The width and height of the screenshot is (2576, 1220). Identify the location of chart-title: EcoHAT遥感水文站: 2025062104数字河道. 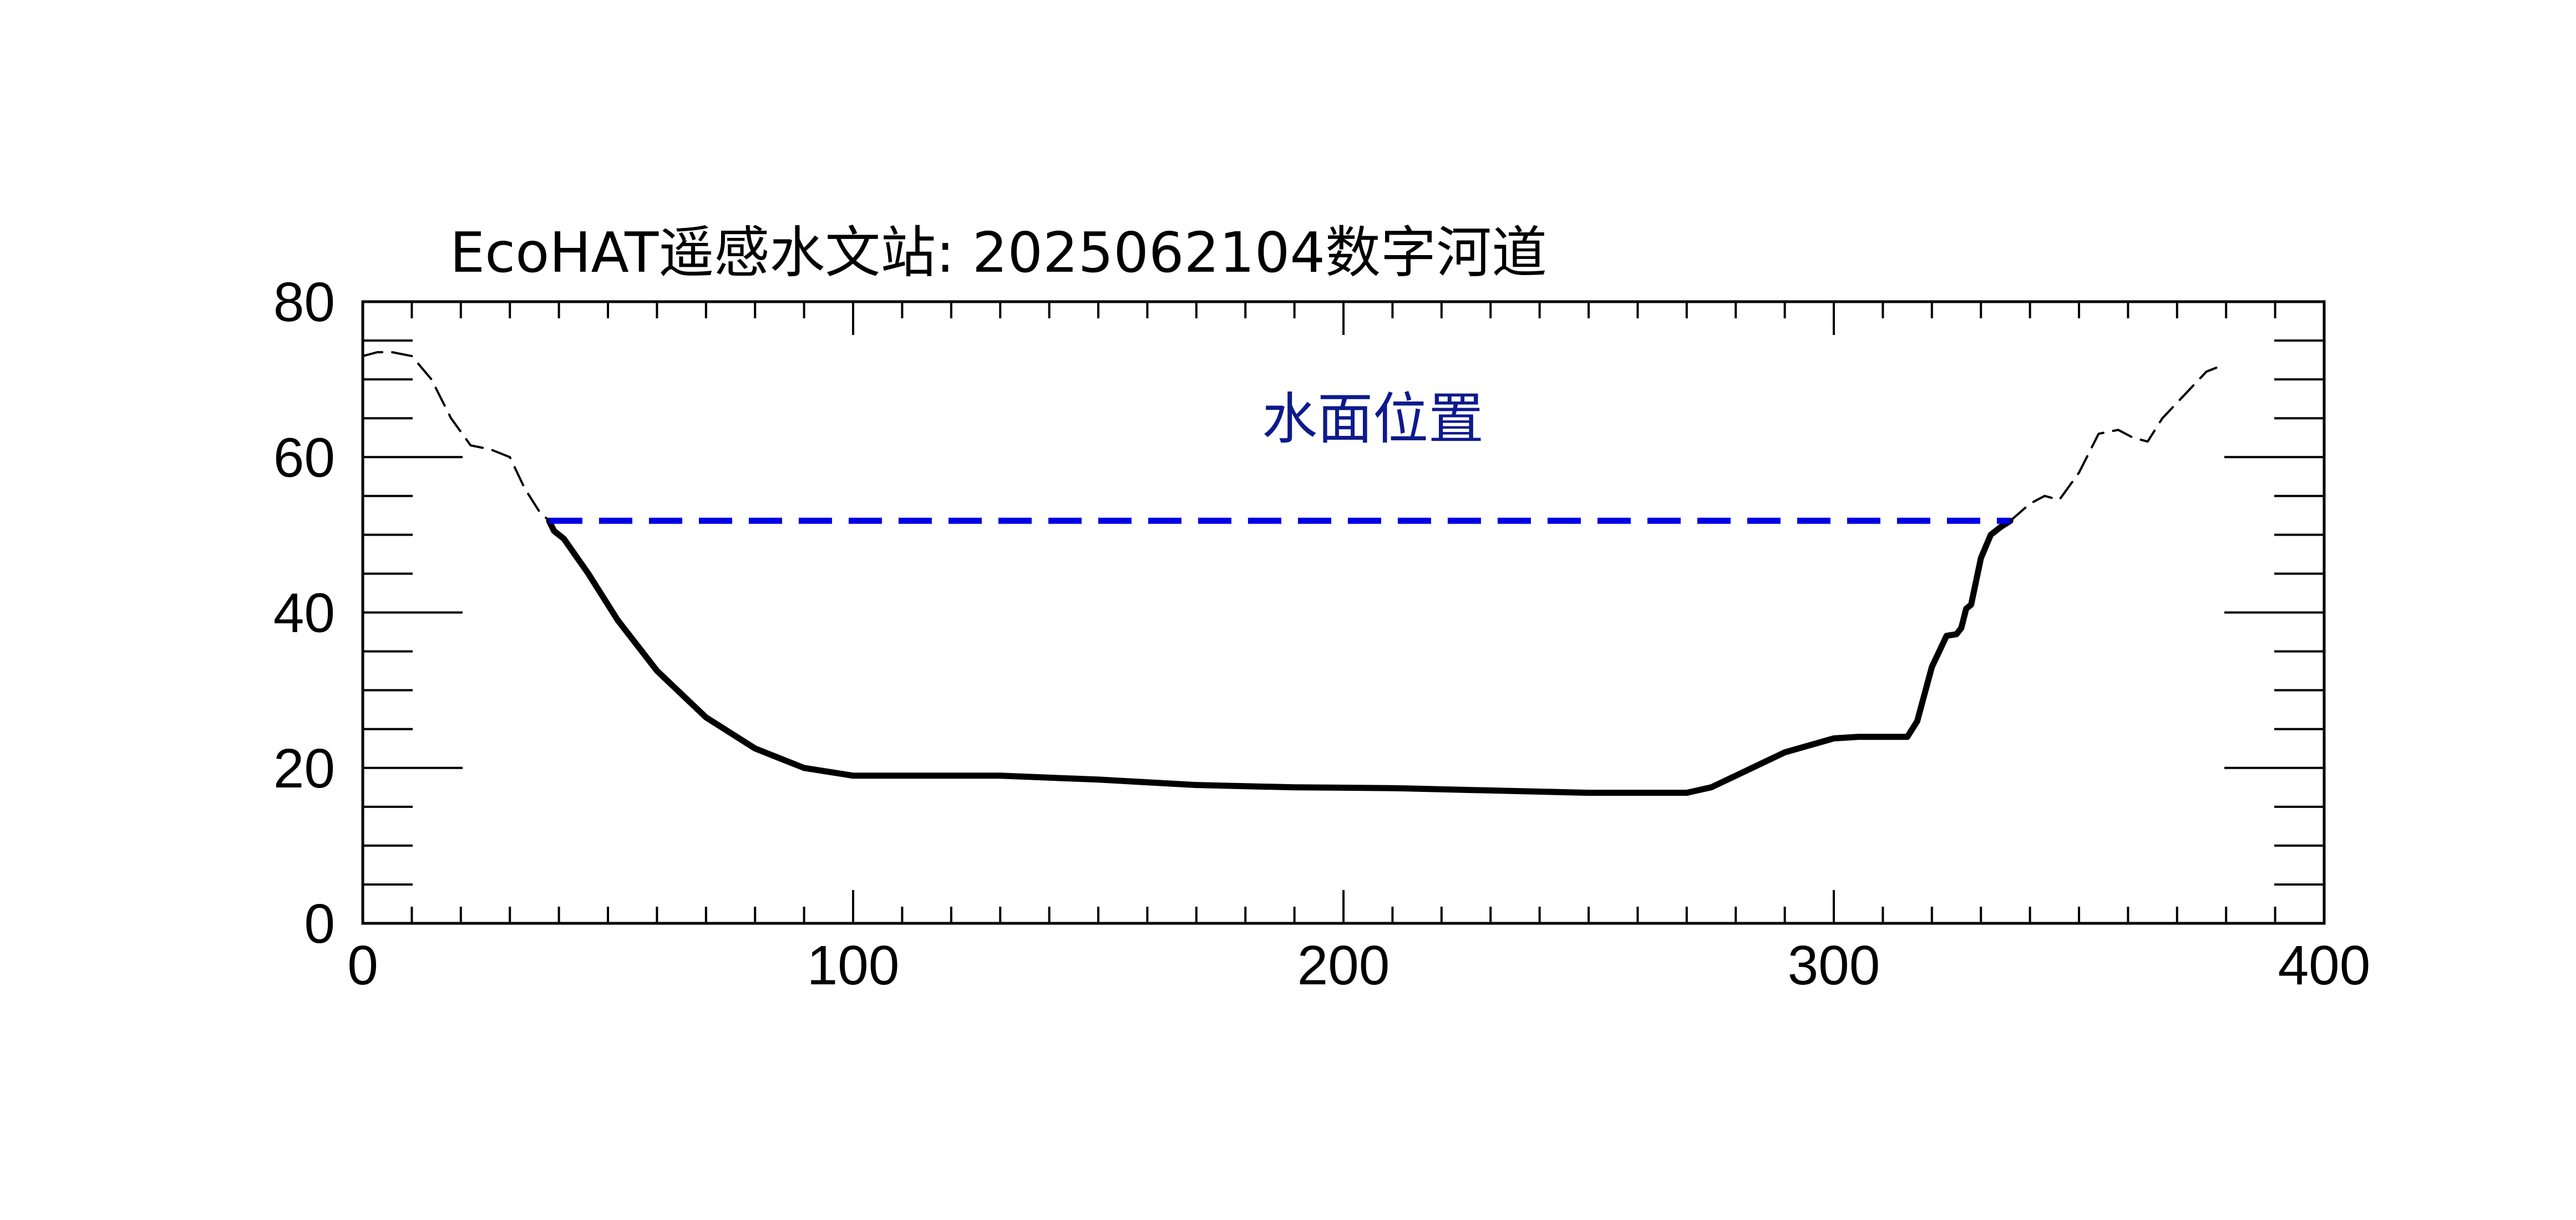
(998, 252).